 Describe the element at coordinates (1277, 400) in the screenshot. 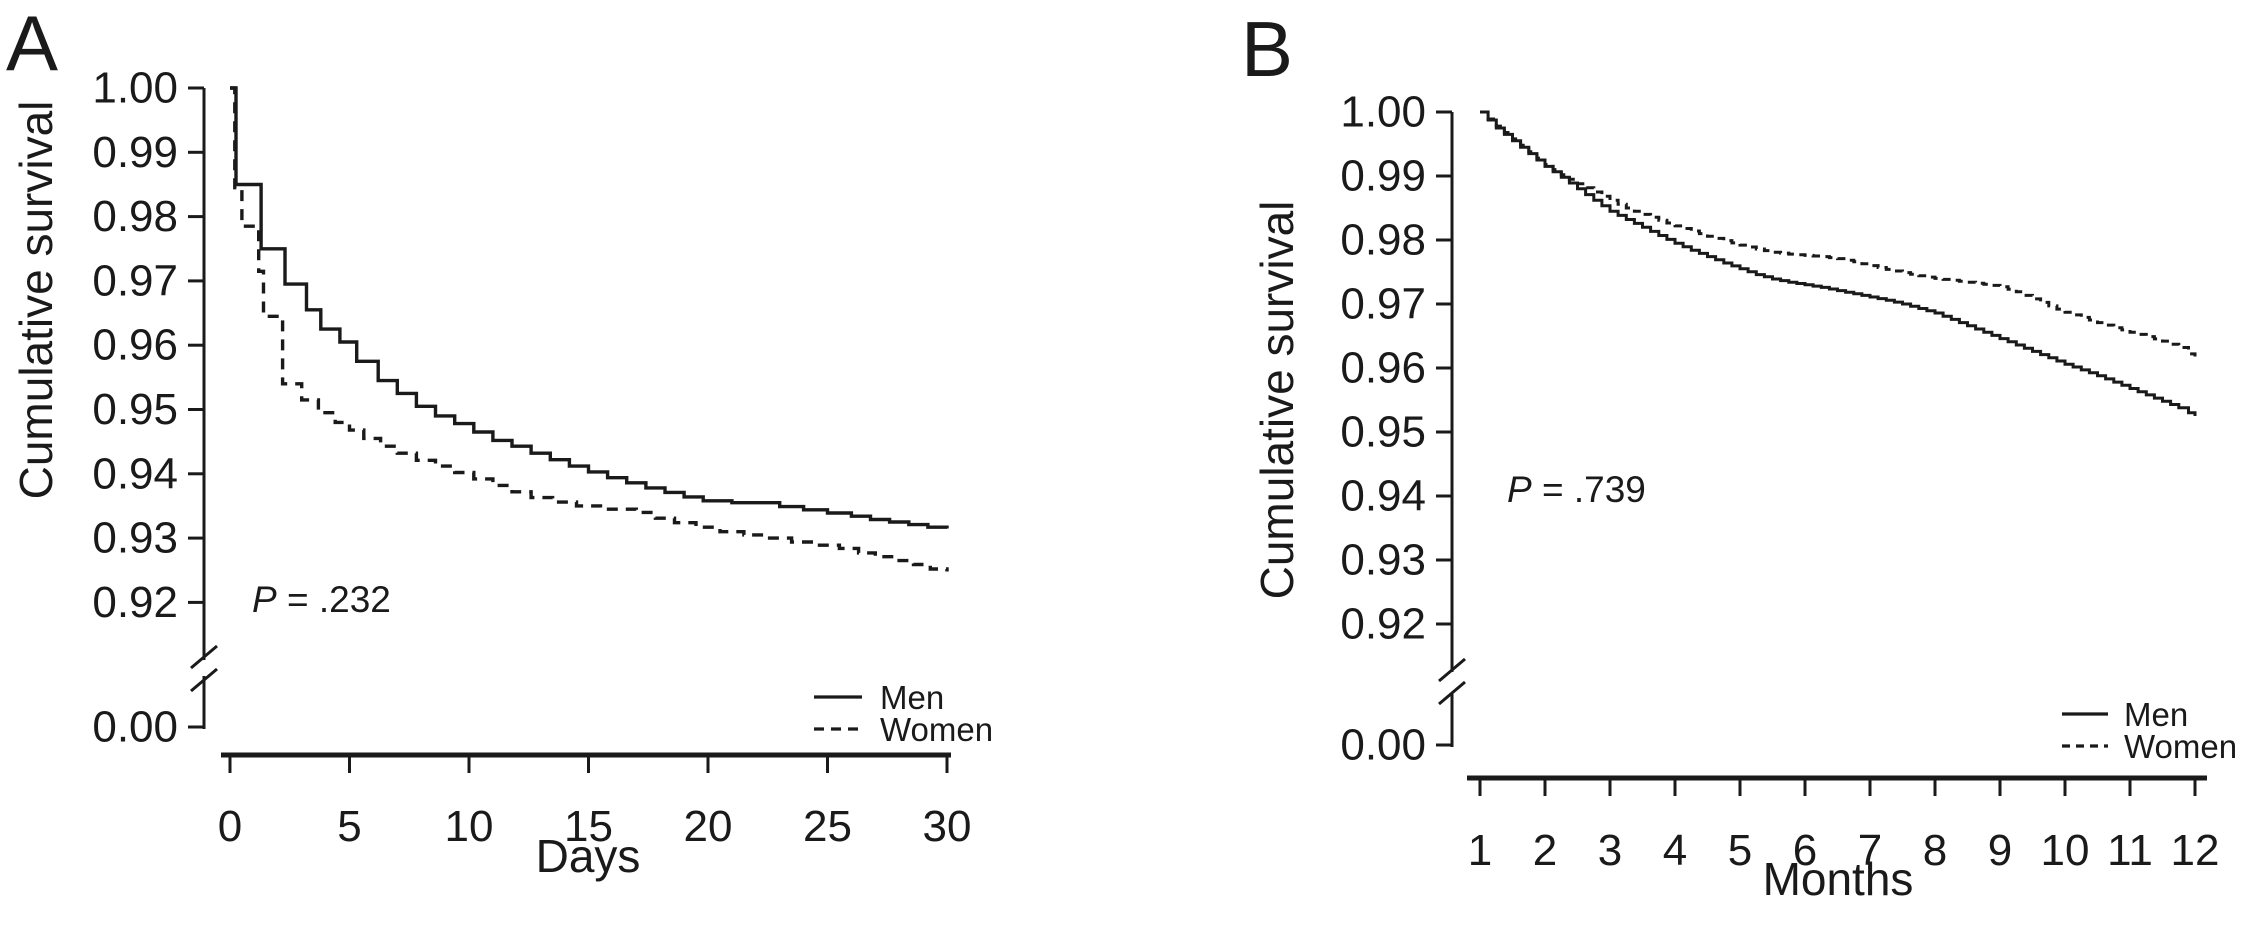

I see `panel-b-y-axis-title: Cumulative survival` at that location.